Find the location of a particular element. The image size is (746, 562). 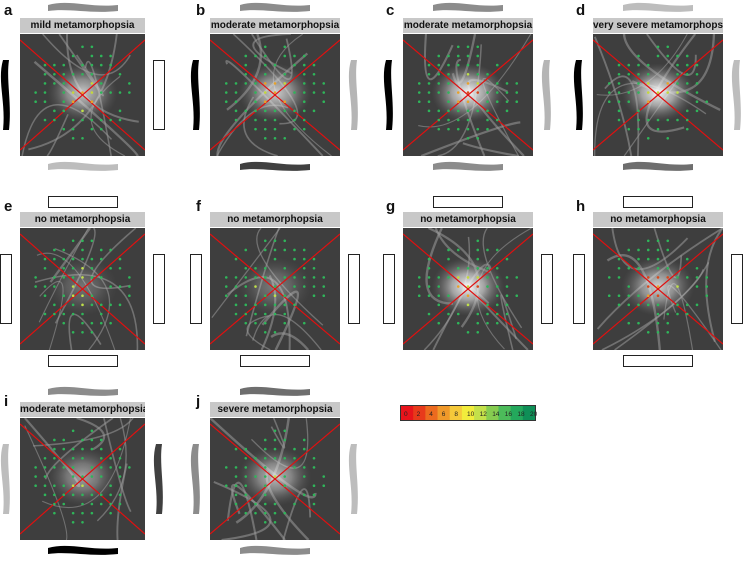

colorbar-tick-label: 6 is located at coordinates (444, 414).